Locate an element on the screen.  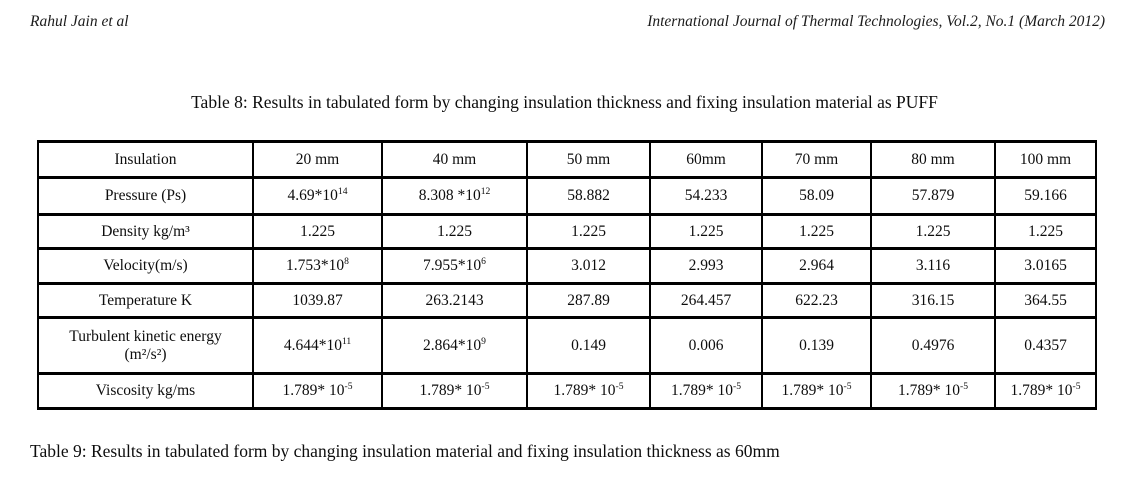
table-cell: 264.457 is located at coordinates (706, 300).